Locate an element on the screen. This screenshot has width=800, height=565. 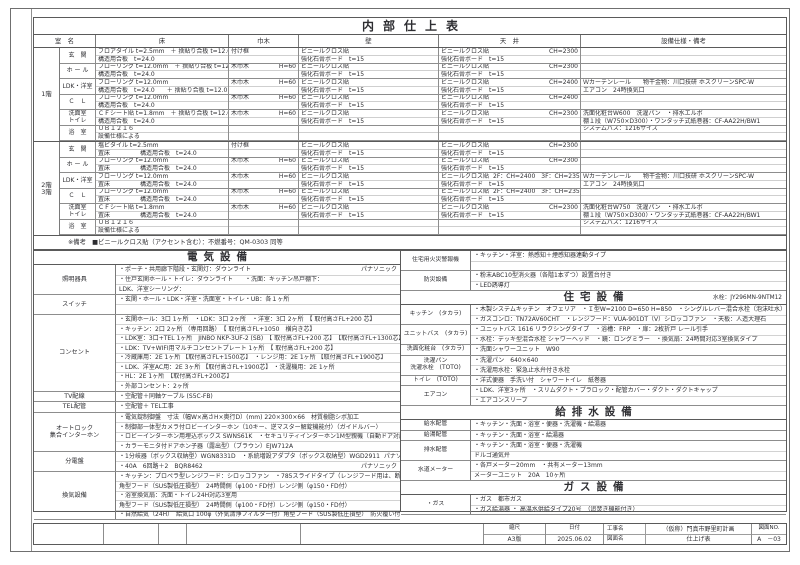
equipment-row-label: 分電盤 is located at coordinates (75, 461).